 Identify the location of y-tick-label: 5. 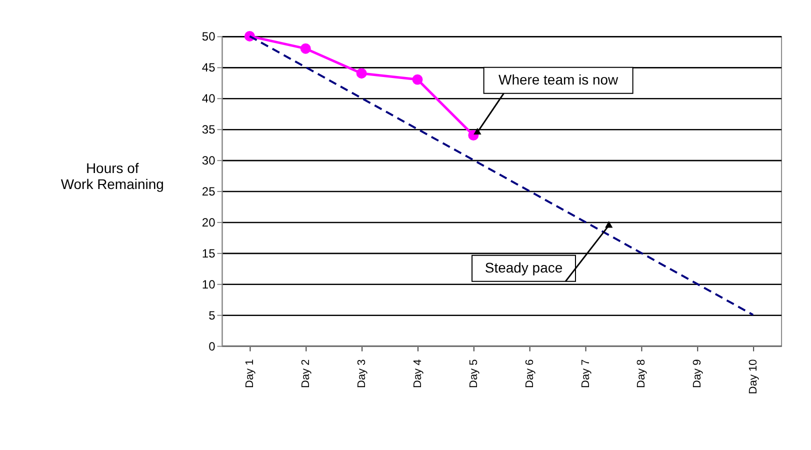
(212, 315).